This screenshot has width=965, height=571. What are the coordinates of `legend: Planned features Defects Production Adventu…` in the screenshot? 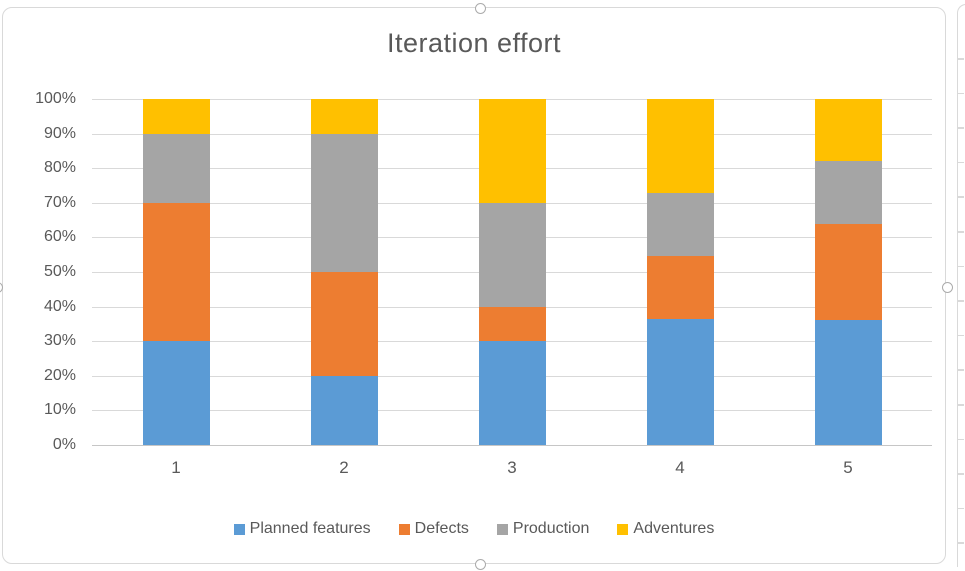 It's located at (474, 529).